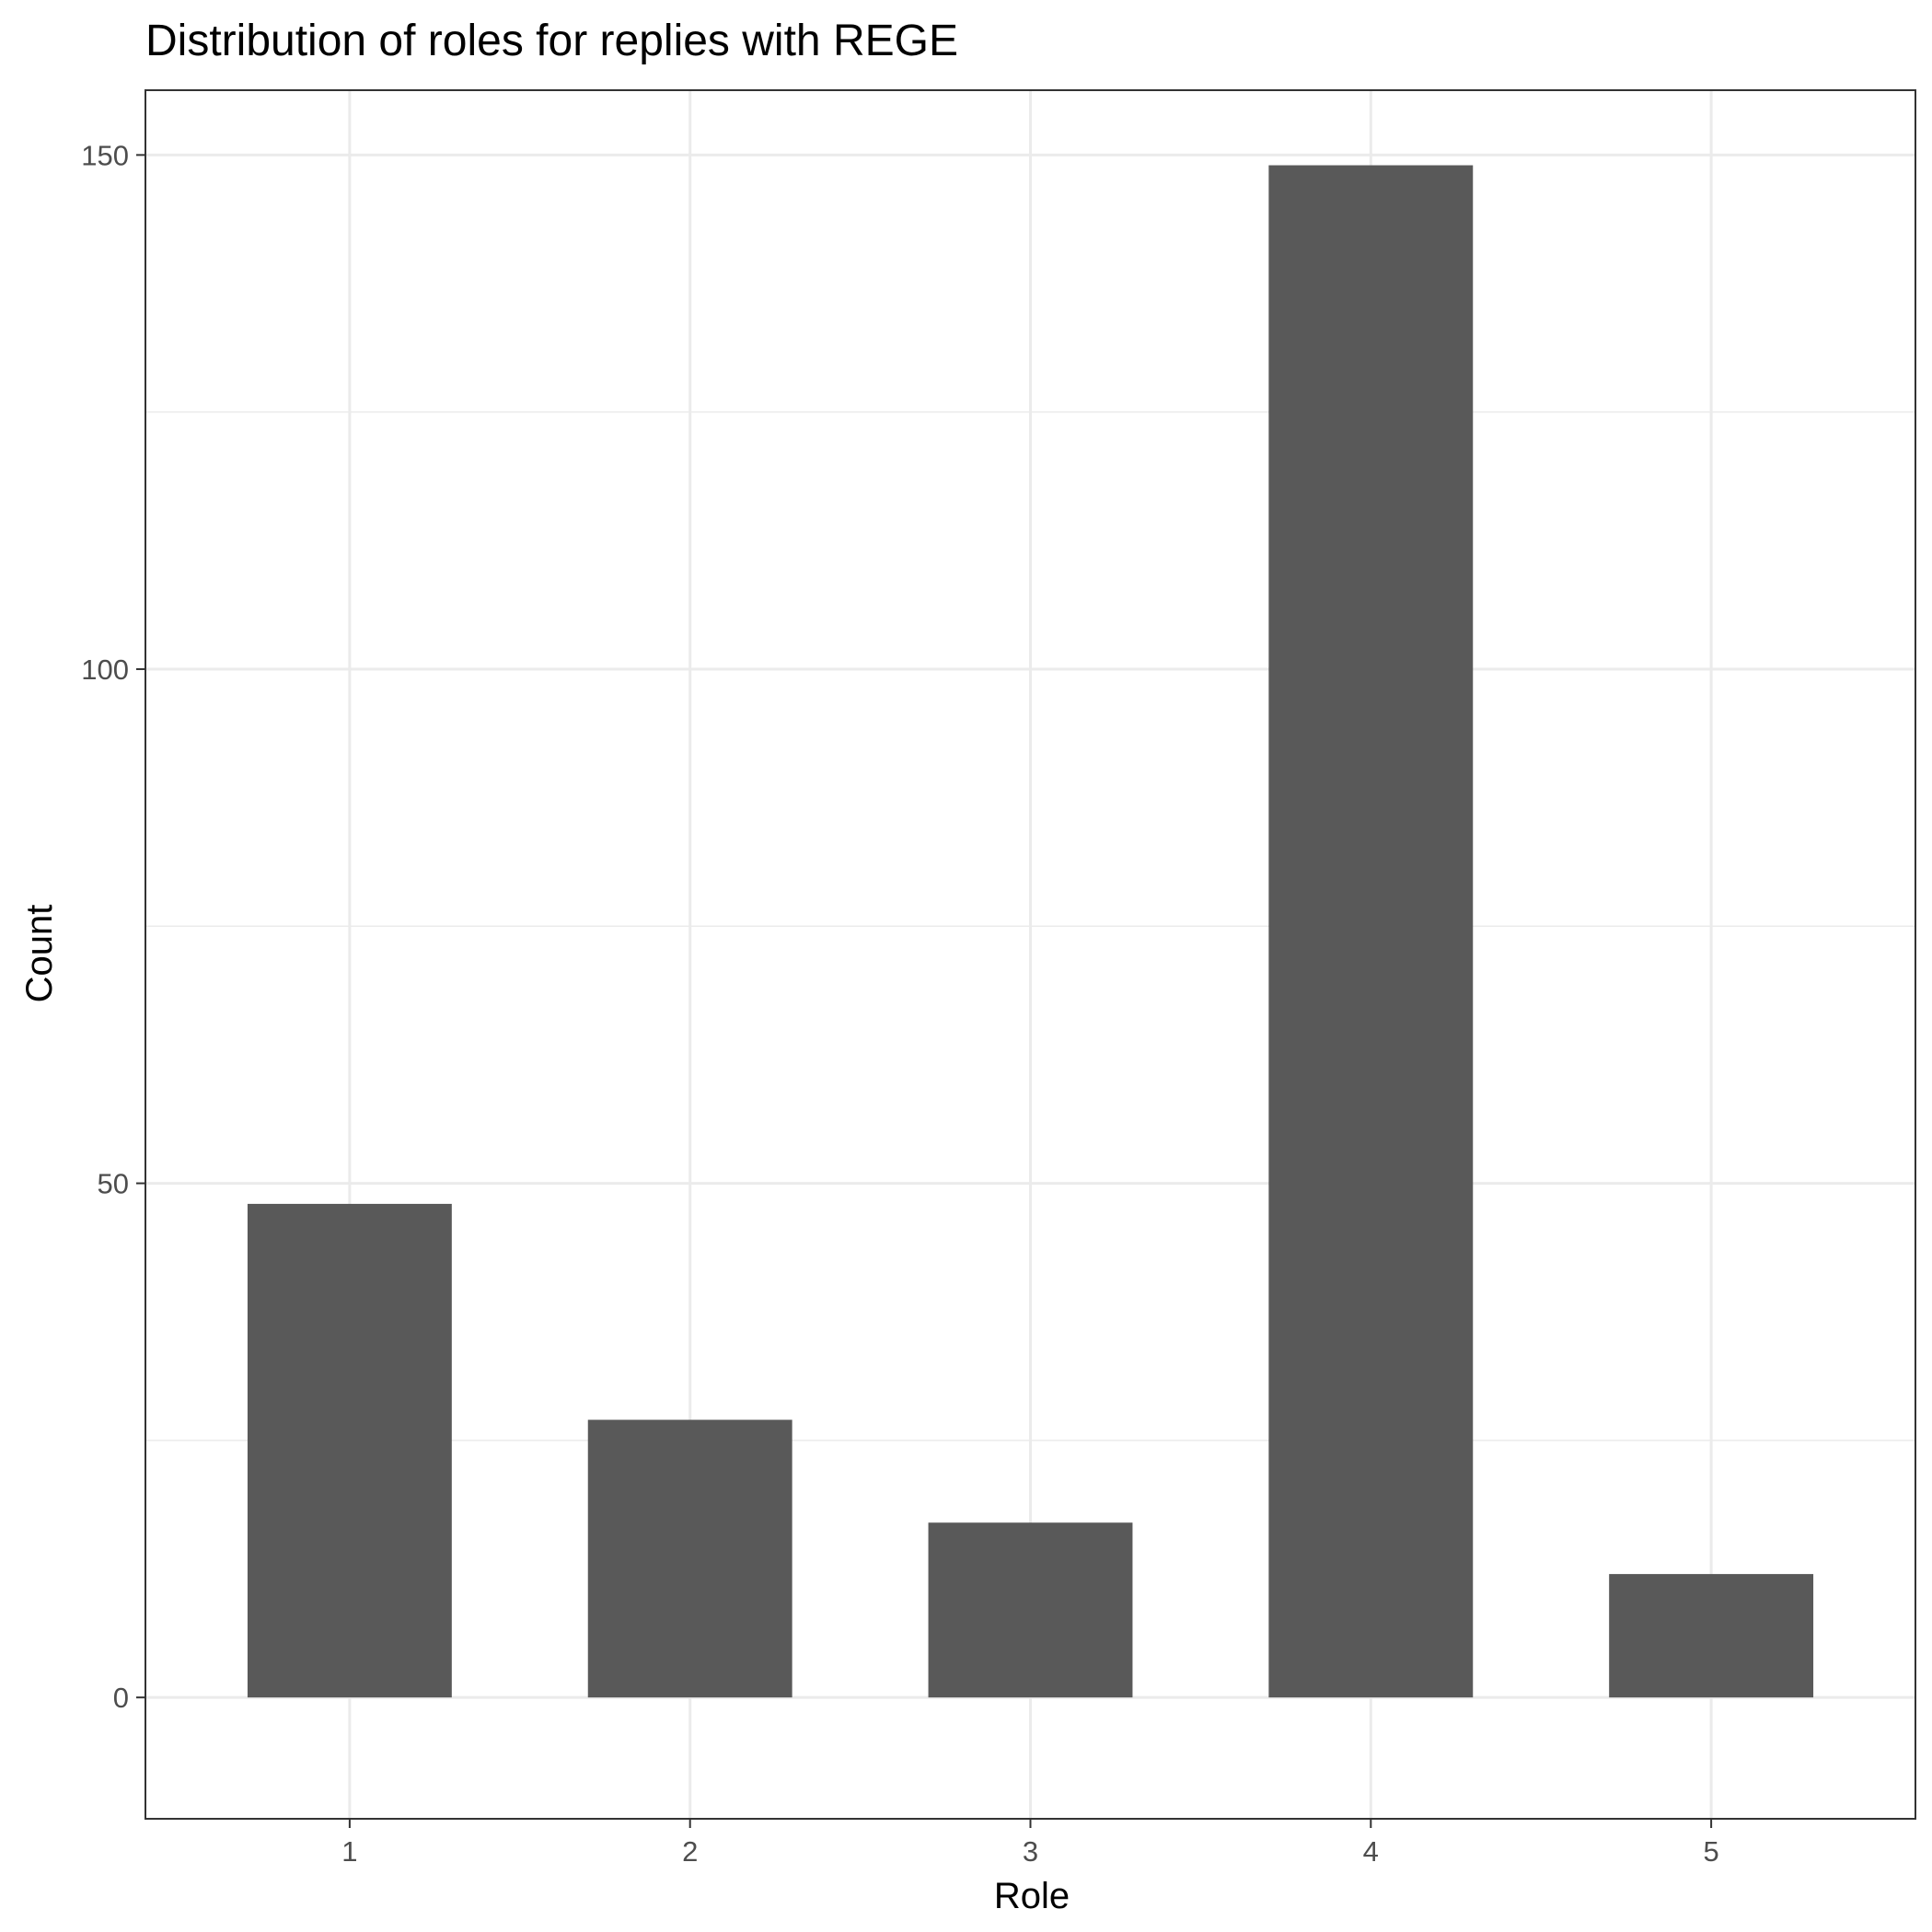  What do you see at coordinates (1711, 1852) in the screenshot?
I see `x-tick-label: 5` at bounding box center [1711, 1852].